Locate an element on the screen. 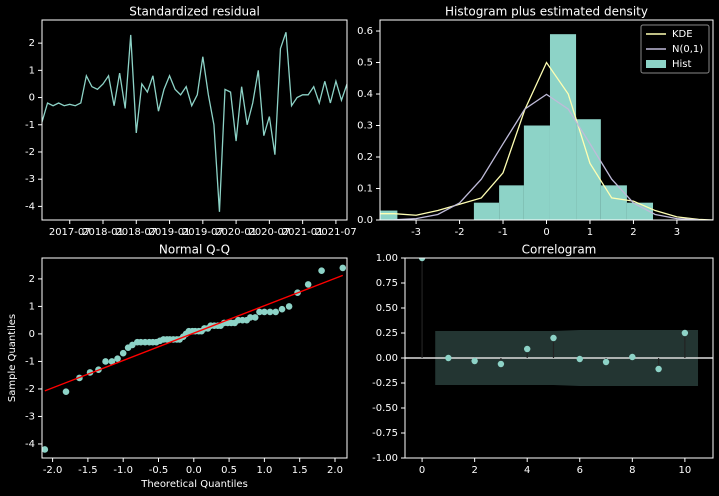  panel-title: Standardized residual is located at coordinates (194, 12).